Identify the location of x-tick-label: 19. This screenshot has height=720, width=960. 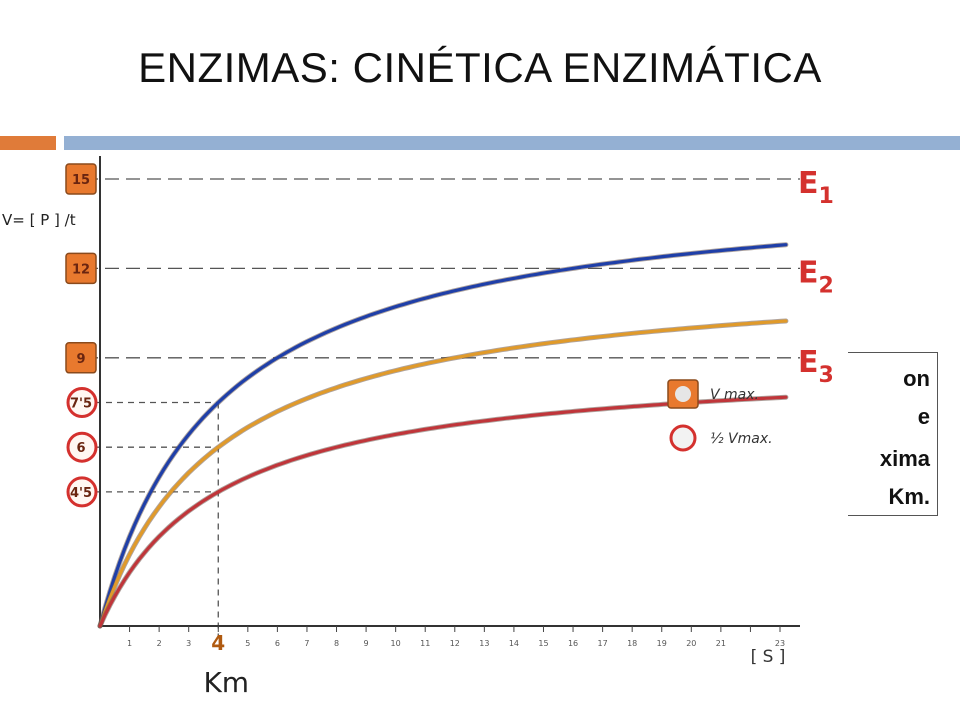
(662, 643).